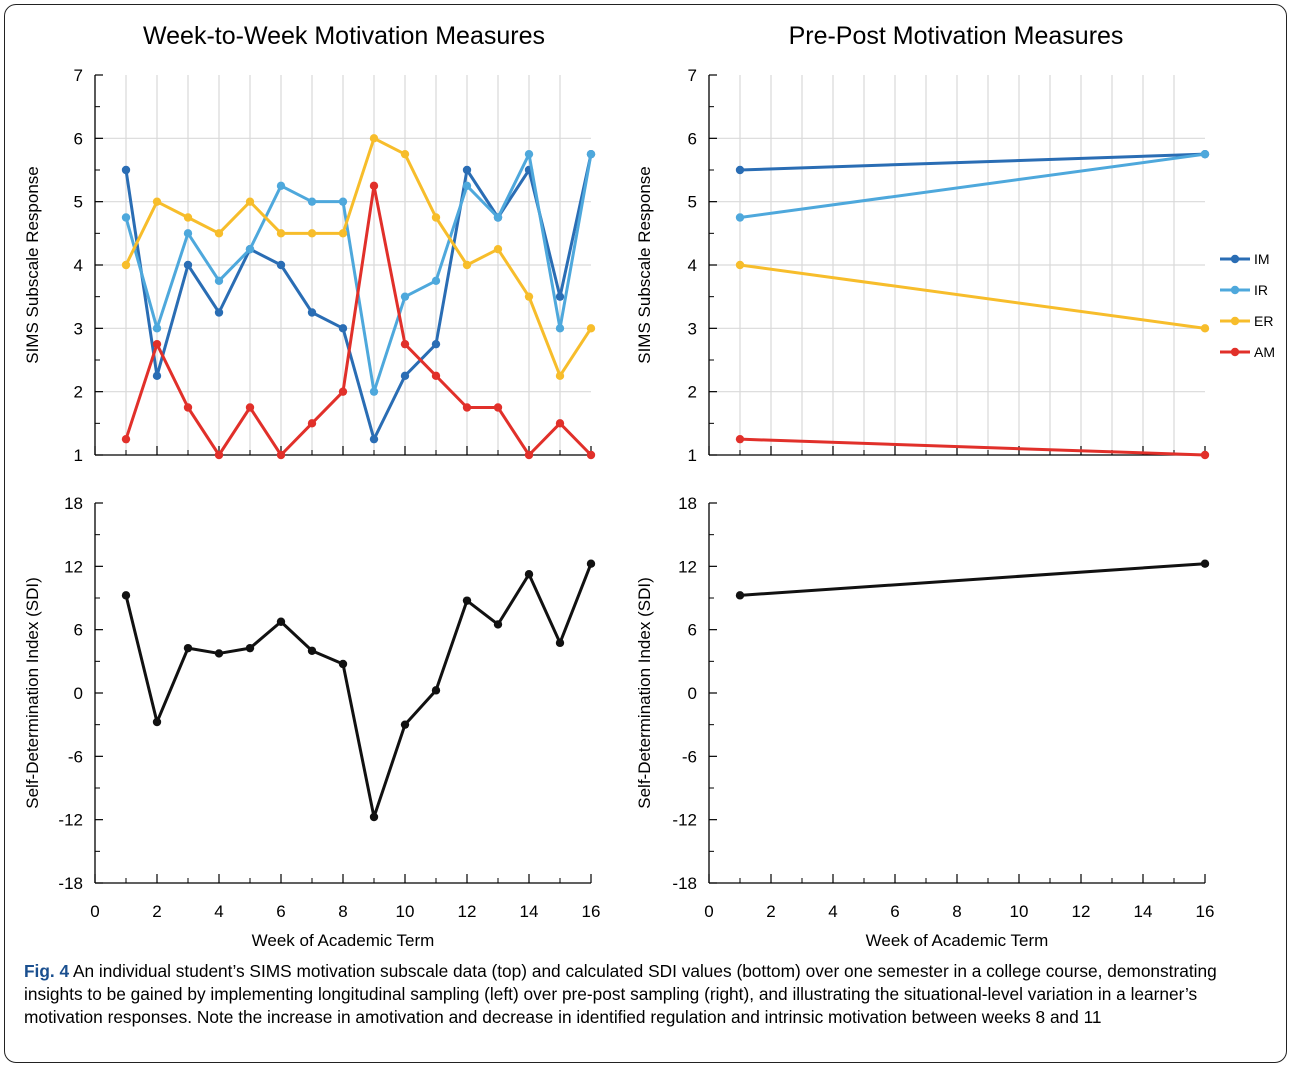 The height and width of the screenshot is (1071, 1295). I want to click on y-tick-label: 5, so click(692, 202).